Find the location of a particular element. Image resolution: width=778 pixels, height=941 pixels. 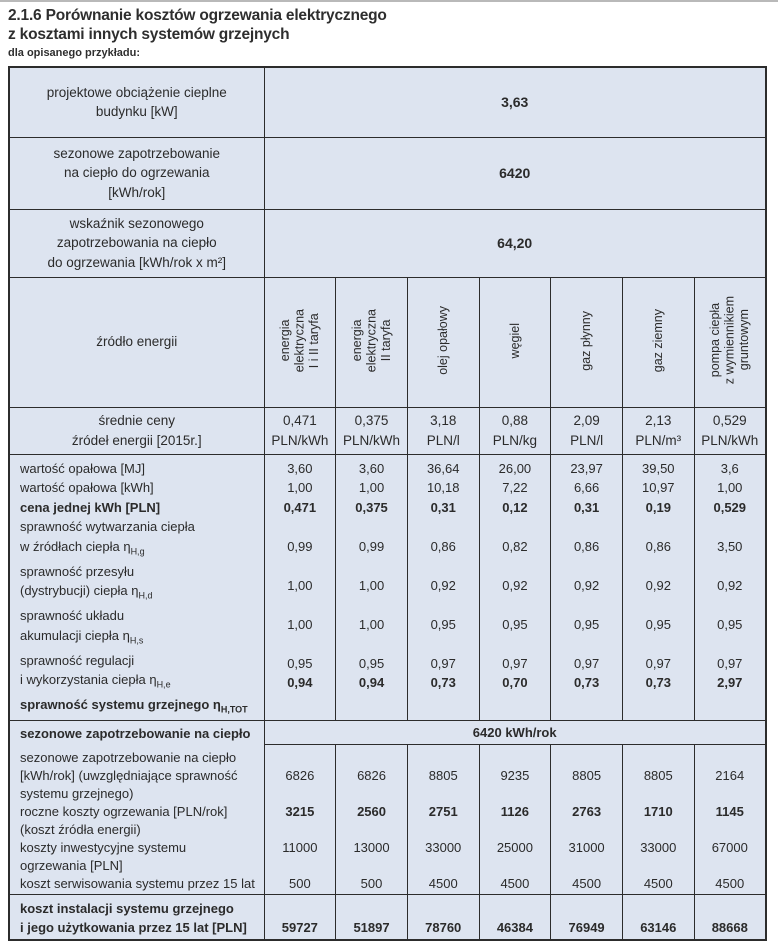

costs-label-line: (koszt źródła energii) is located at coordinates (80, 829).